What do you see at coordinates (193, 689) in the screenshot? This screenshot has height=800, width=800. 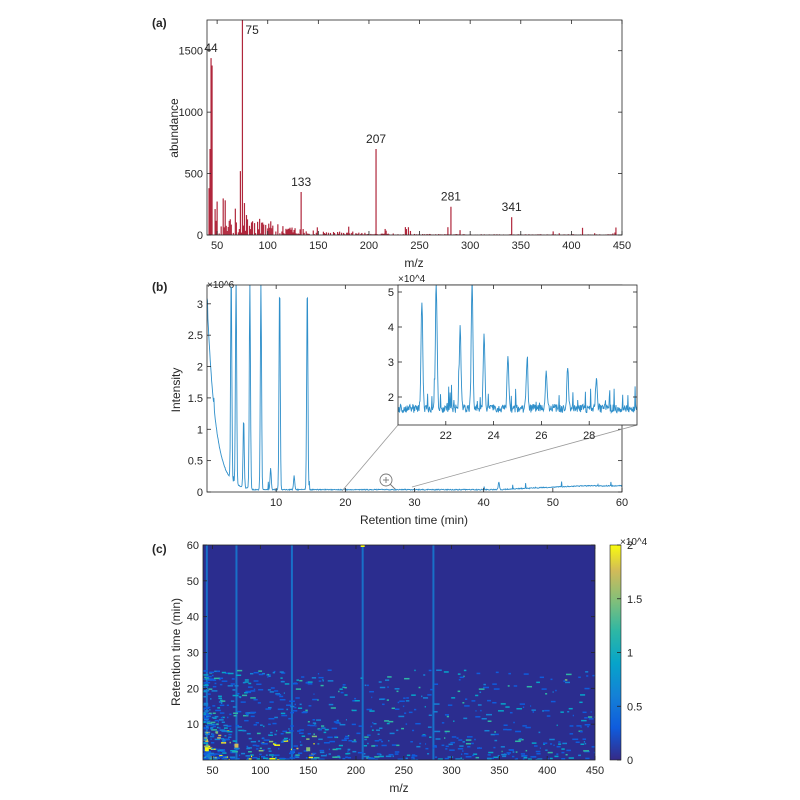 I see `panel-c-y-tick-label: 20` at bounding box center [193, 689].